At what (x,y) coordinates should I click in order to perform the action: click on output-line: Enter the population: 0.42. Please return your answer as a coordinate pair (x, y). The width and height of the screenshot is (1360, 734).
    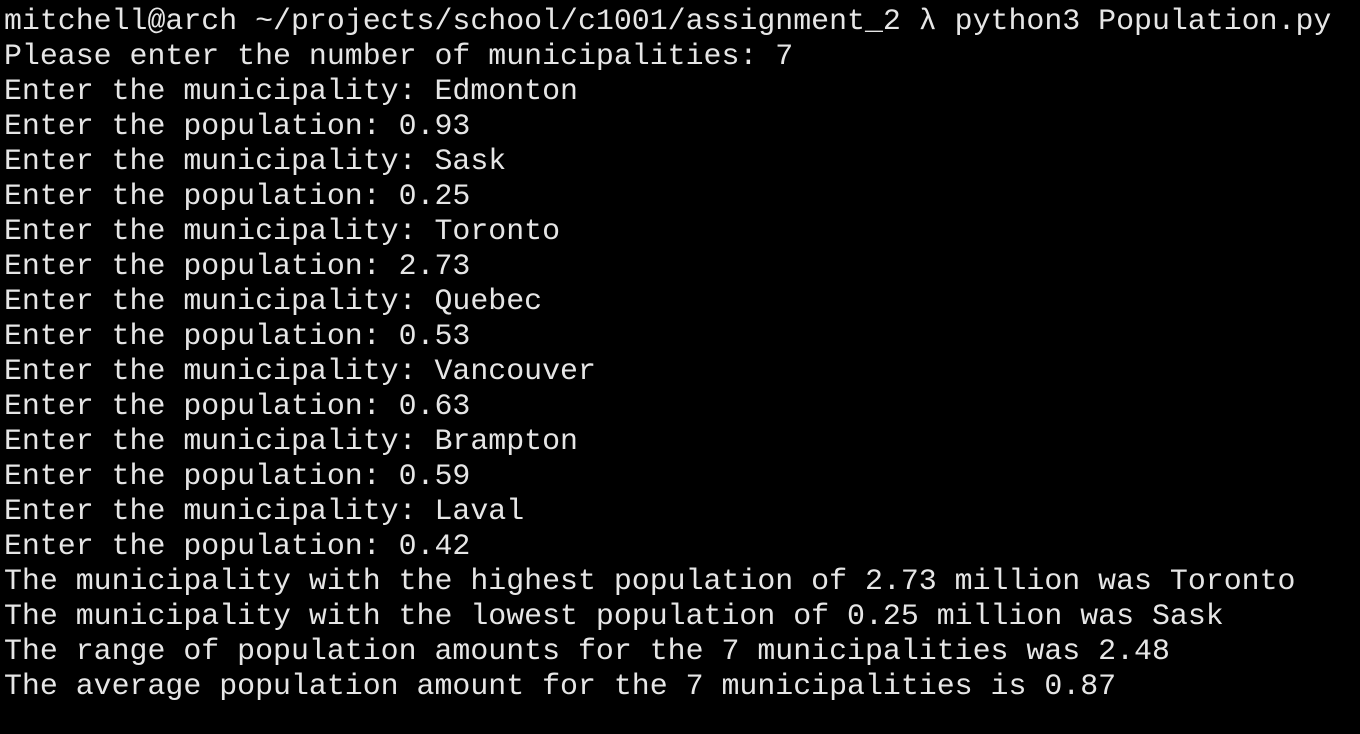
    Looking at the image, I should click on (237, 546).